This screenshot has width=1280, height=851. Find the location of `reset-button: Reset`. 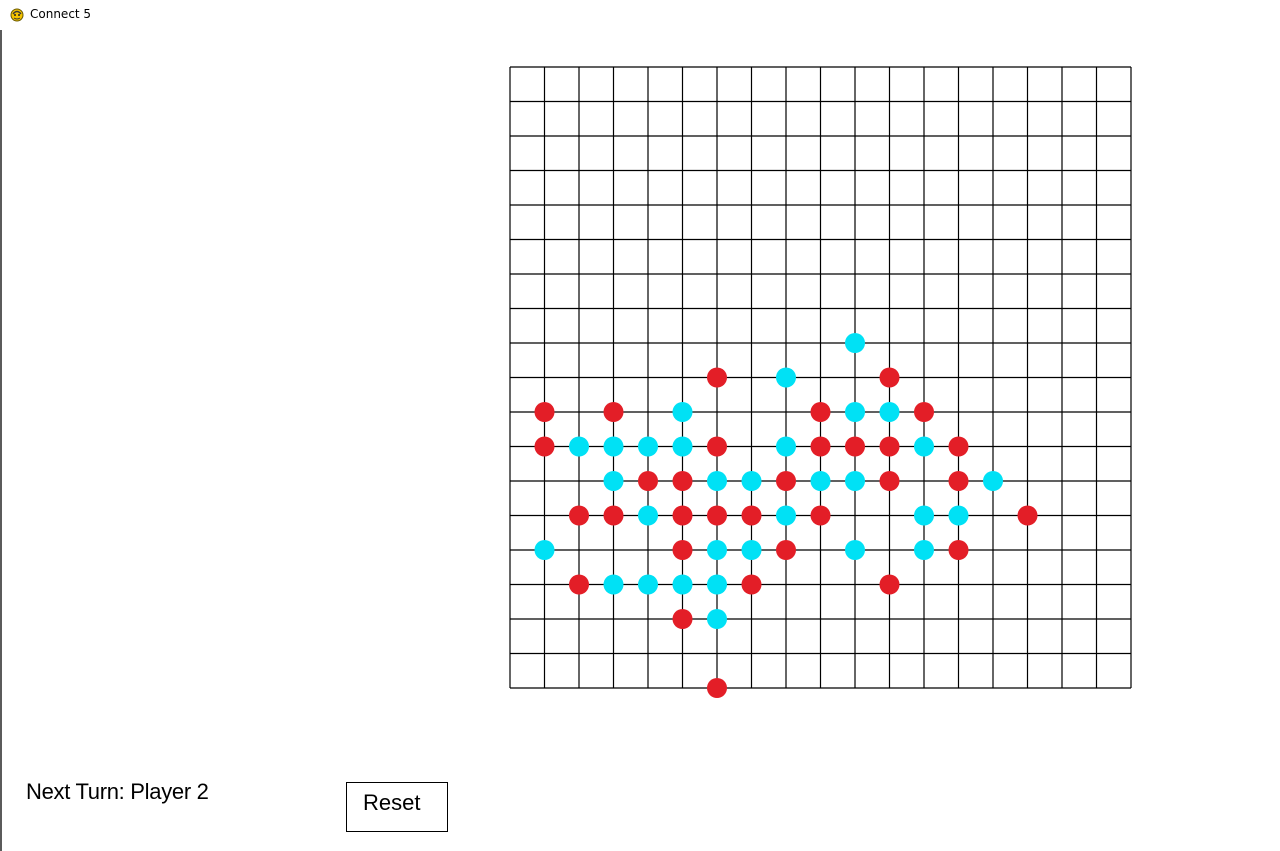

reset-button: Reset is located at coordinates (397, 807).